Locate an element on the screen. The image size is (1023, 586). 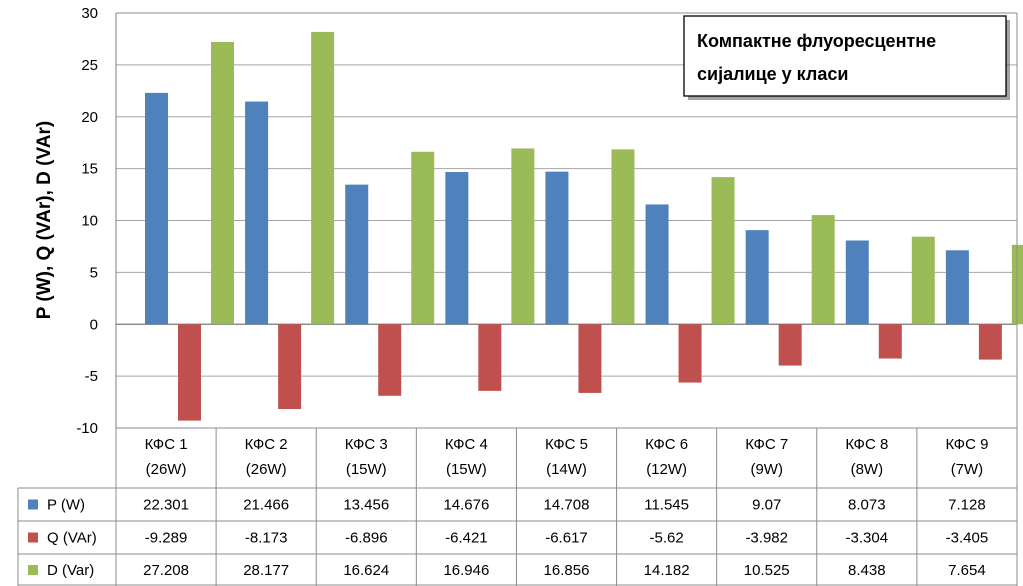
y-tick-label: 15 is located at coordinates (89, 169).